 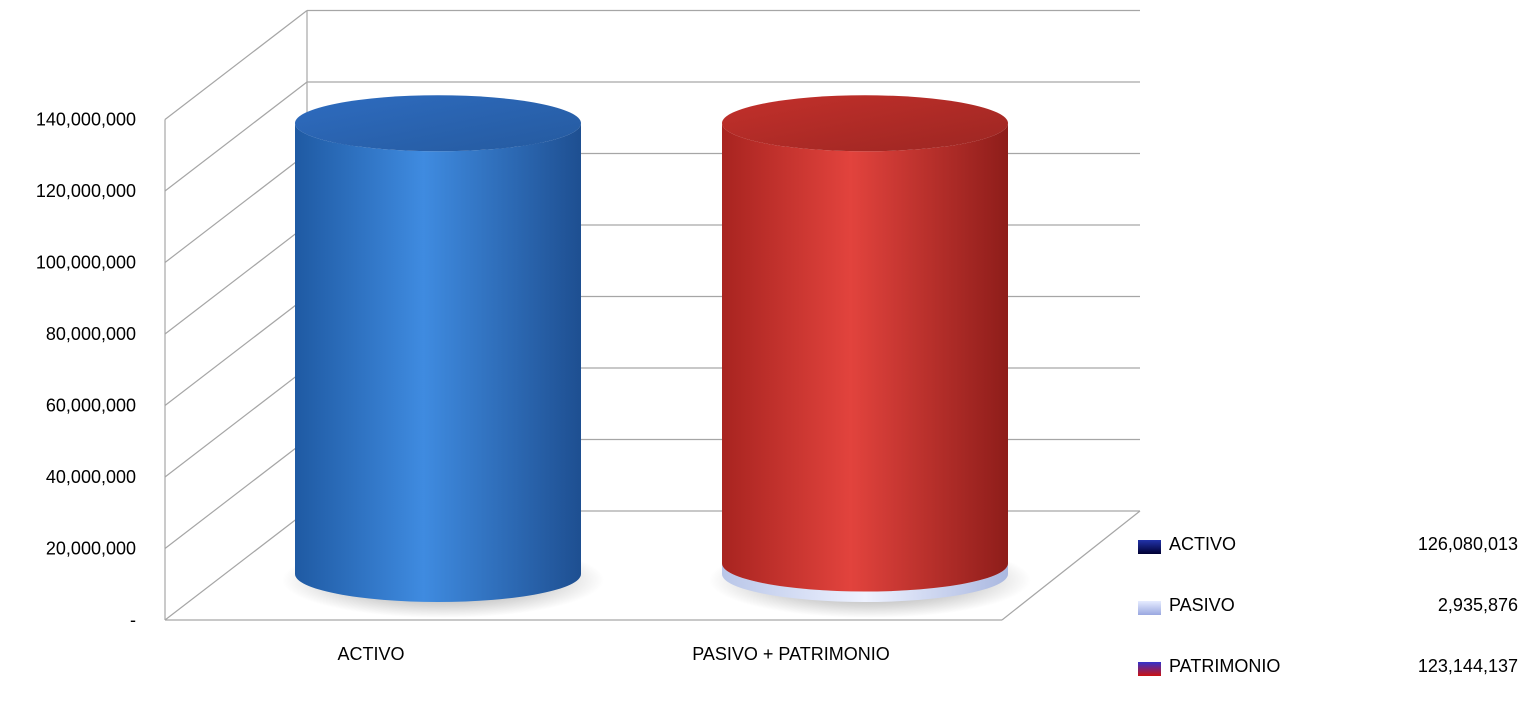 What do you see at coordinates (1477, 605) in the screenshot?
I see `legend-value: 2,935,876` at bounding box center [1477, 605].